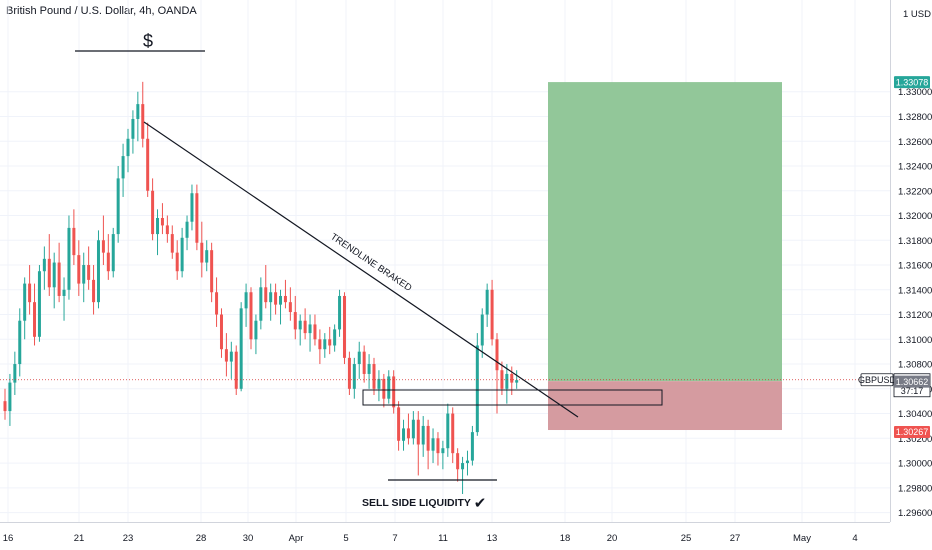 The image size is (932, 550). I want to click on symbol-badge-bg, so click(877, 380).